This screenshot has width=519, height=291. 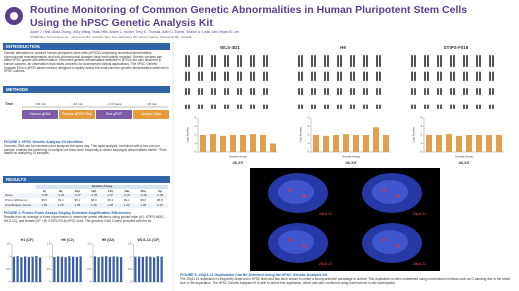 What do you see at coordinates (419, 264) in the screenshot?
I see `fish-label: 20q11.21` at bounding box center [419, 264].